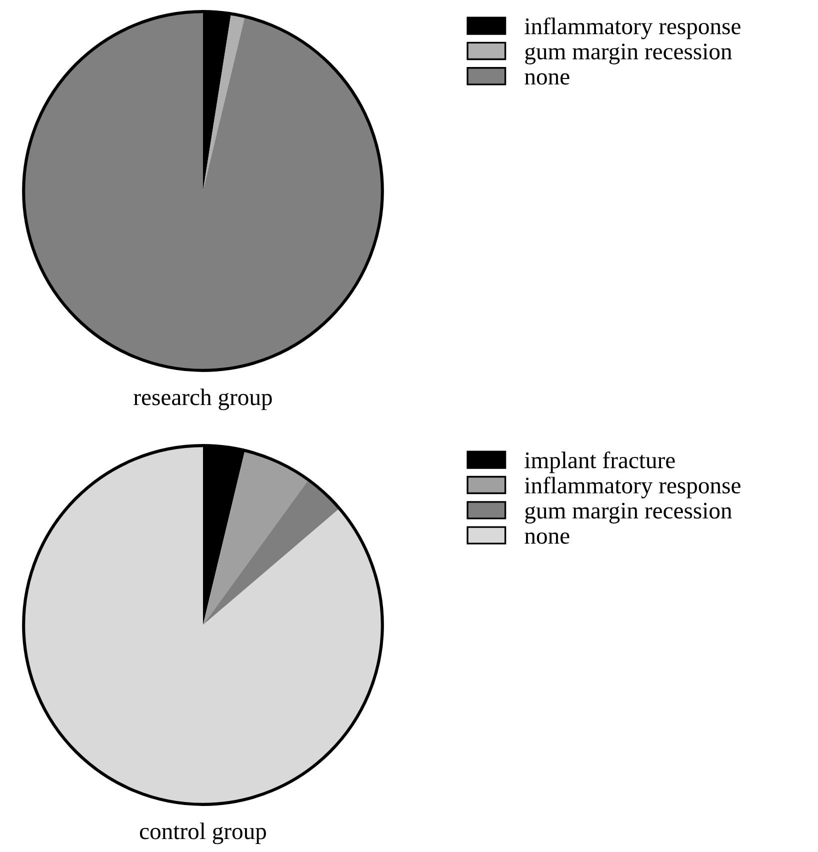 This screenshot has width=818, height=852. I want to click on legend-label: implant fracture, so click(599, 462).